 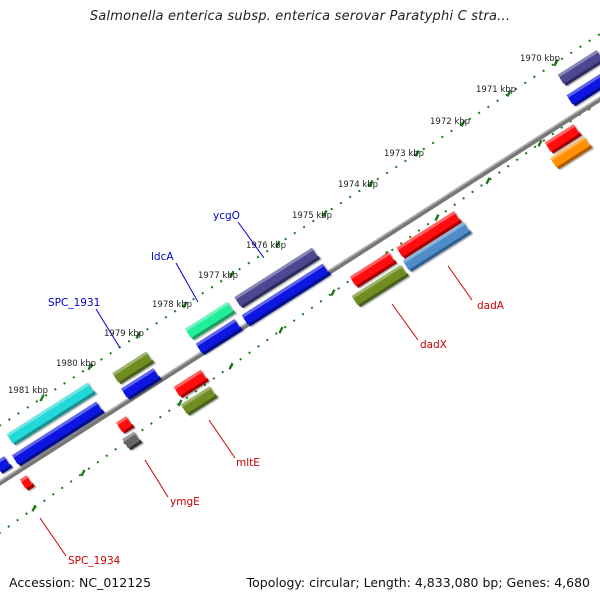 What do you see at coordinates (312, 216) in the screenshot?
I see `tick-label: 1975 kbp` at bounding box center [312, 216].